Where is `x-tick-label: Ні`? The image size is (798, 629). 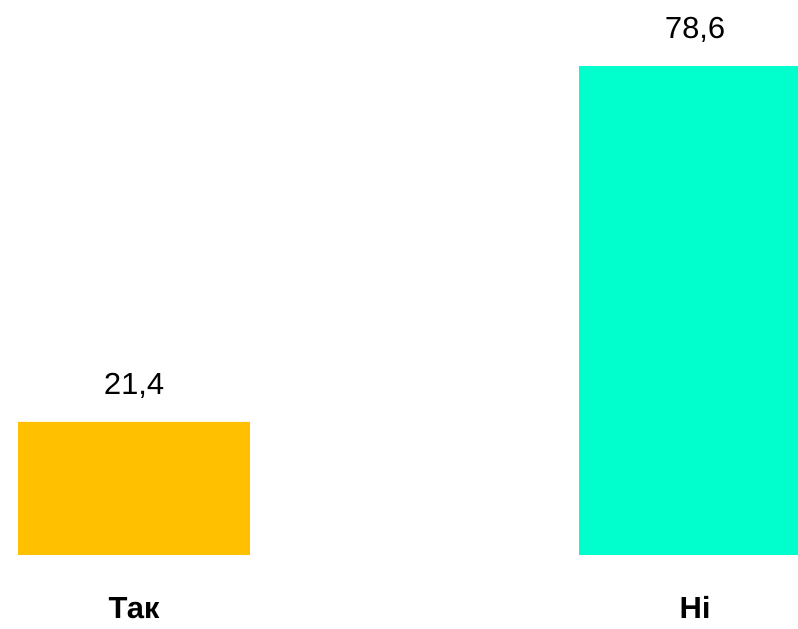
x-tick-label: Ні is located at coordinates (695, 607).